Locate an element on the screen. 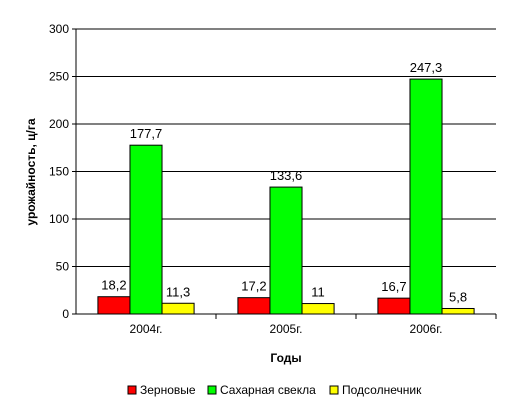 The height and width of the screenshot is (415, 513). legend-label: Зерновые is located at coordinates (168, 390).